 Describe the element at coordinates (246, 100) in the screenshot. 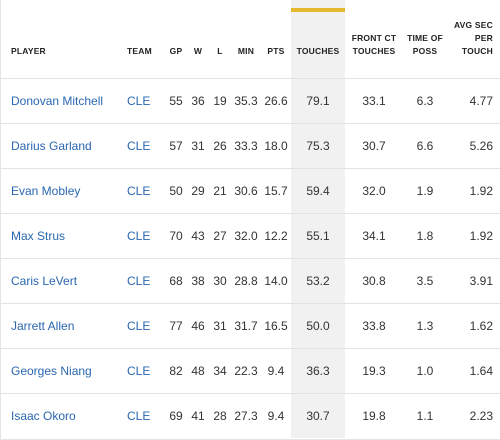

I see `cell-min: 35.3` at that location.